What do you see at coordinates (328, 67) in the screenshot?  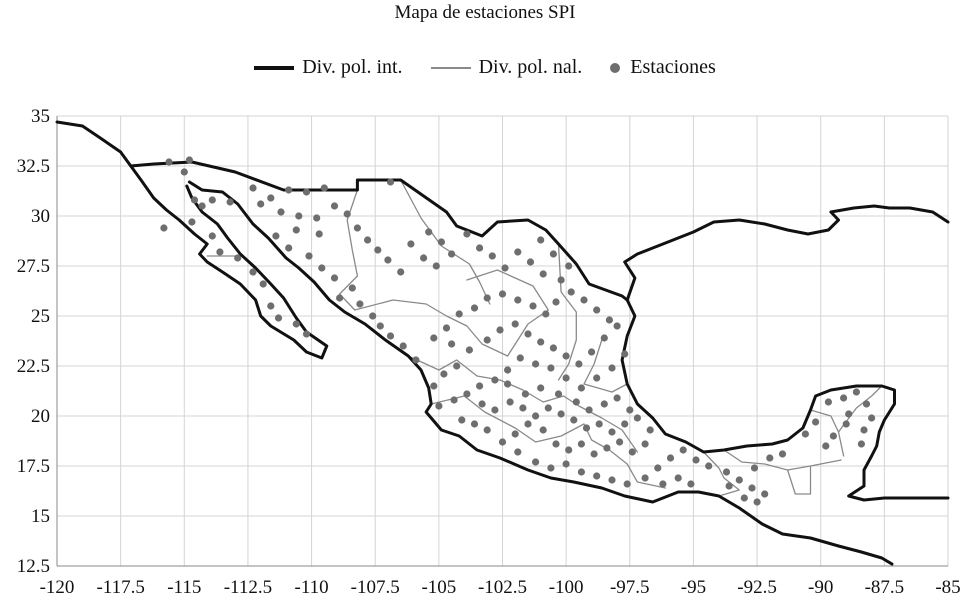 I see `legend-item-div-pol-int: Div. pol. int.` at bounding box center [328, 67].